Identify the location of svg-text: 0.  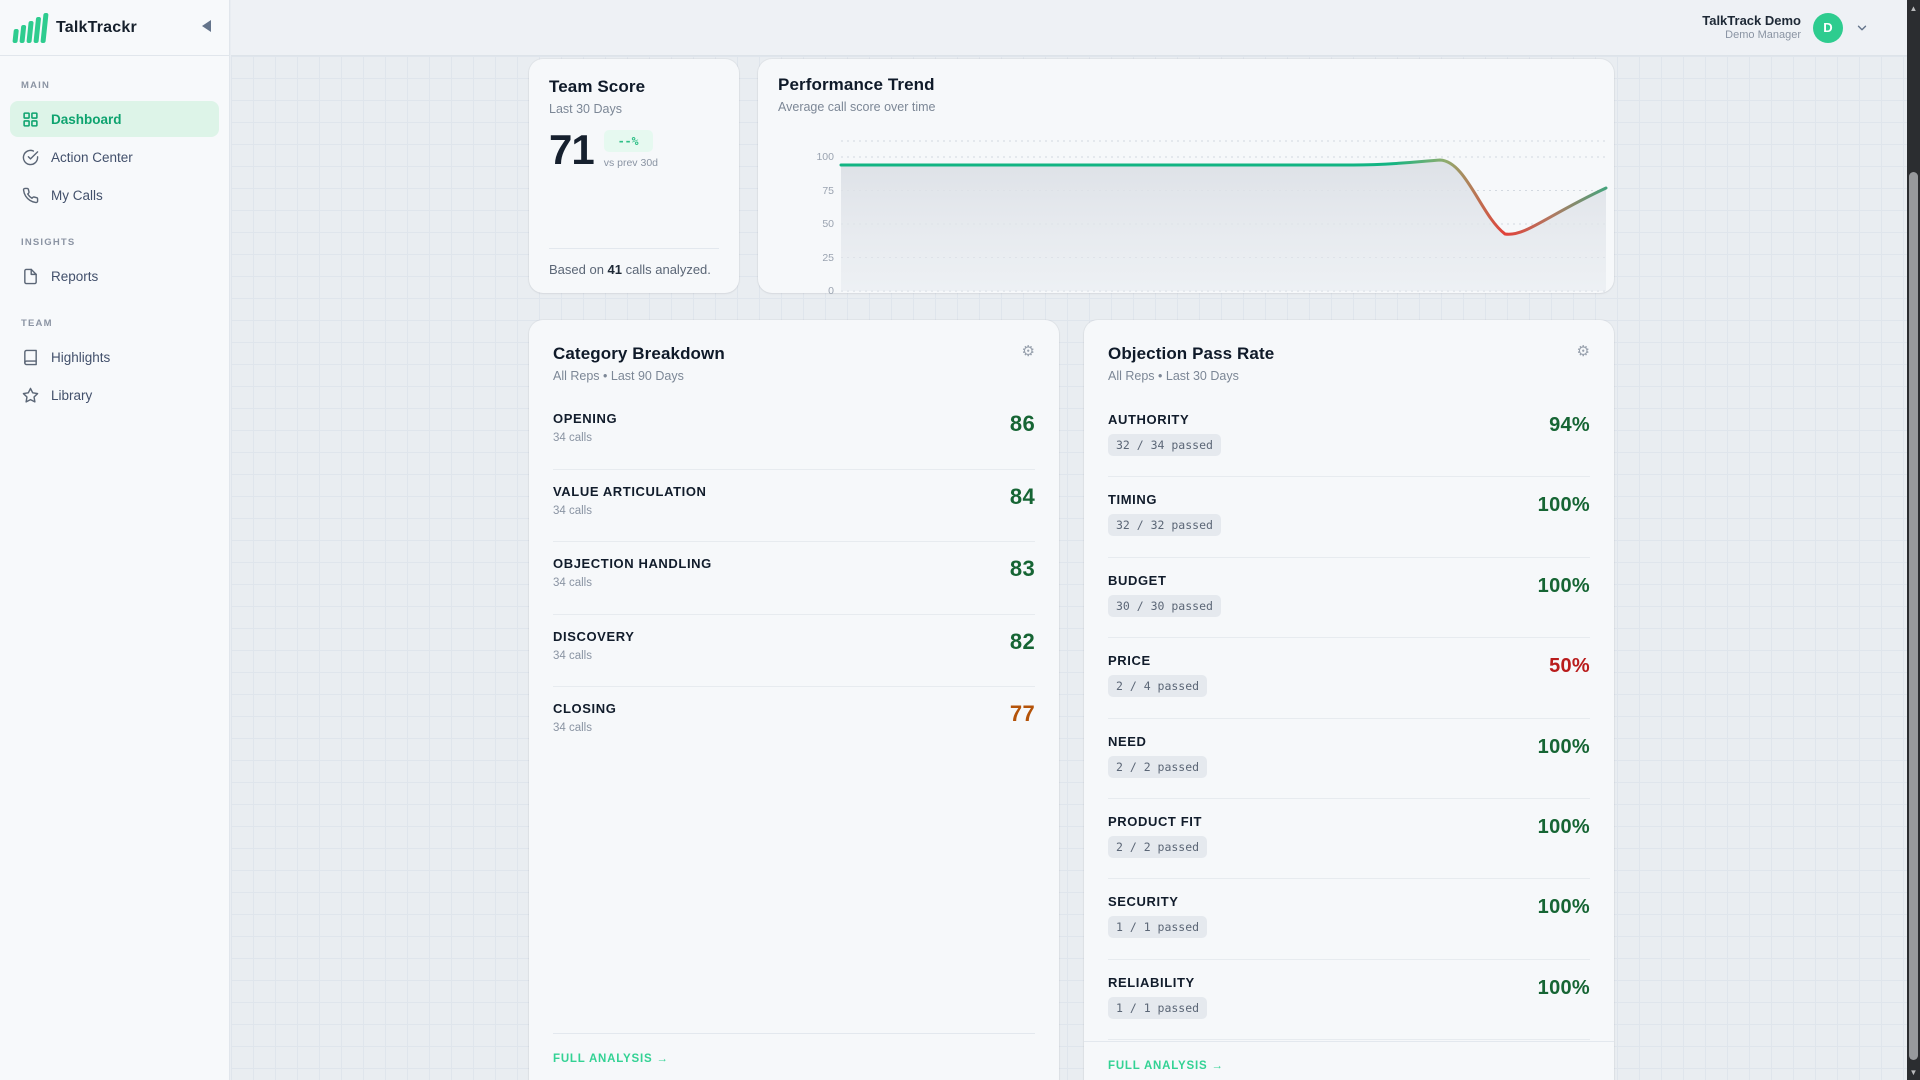
(831, 289).